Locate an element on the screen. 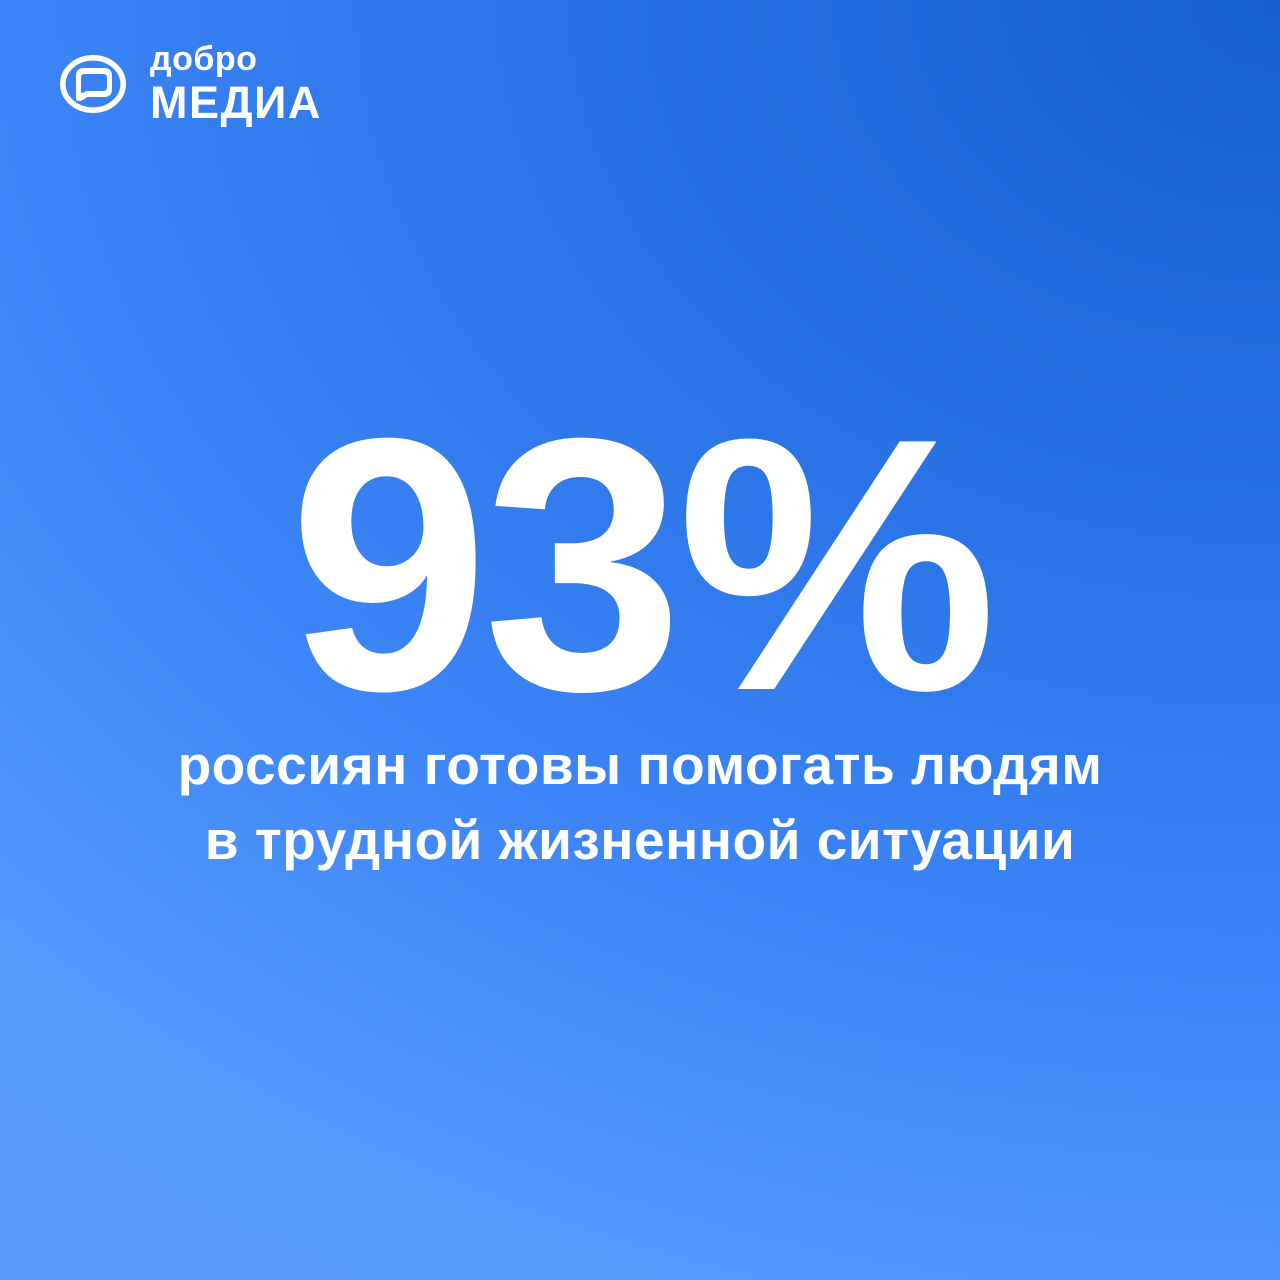 The height and width of the screenshot is (1280, 1280). brand-logo: добро МЕДИА is located at coordinates (191, 83).